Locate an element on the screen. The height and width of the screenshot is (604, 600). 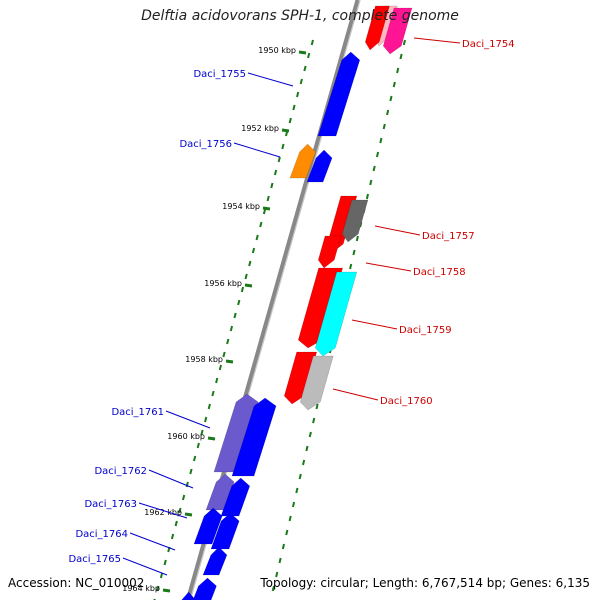
gene-label-forward: Daci_1760 is located at coordinates (406, 401).